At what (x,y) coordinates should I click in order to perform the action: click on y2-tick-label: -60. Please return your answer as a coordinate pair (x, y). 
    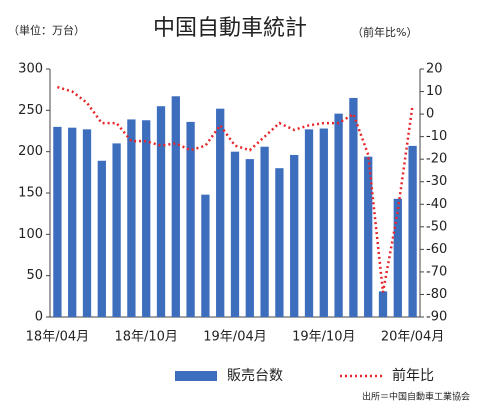
    Looking at the image, I should click on (436, 249).